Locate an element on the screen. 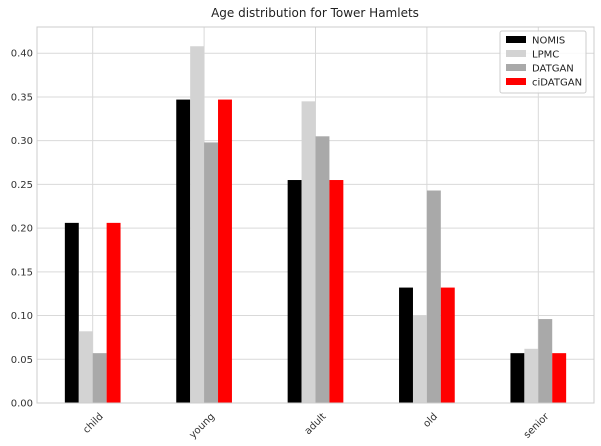 The height and width of the screenshot is (446, 601). y-tick-label: 0.30 is located at coordinates (22, 141).